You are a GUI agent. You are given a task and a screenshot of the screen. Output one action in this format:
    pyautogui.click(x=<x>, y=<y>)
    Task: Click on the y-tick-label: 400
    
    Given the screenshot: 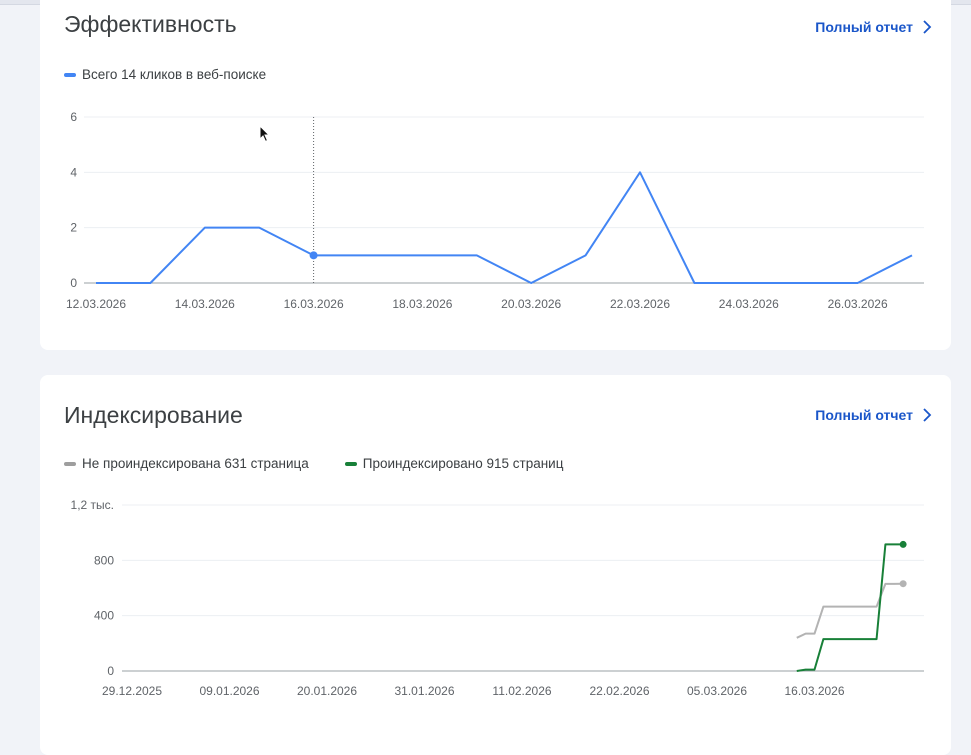 What is the action you would take?
    pyautogui.click(x=104, y=616)
    